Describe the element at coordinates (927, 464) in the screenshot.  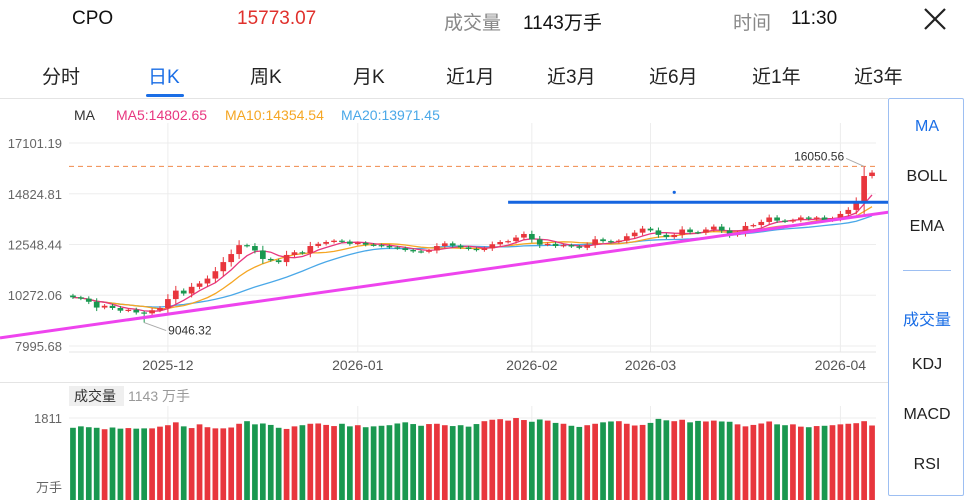
I see `indicator-rsi: RSI` at that location.